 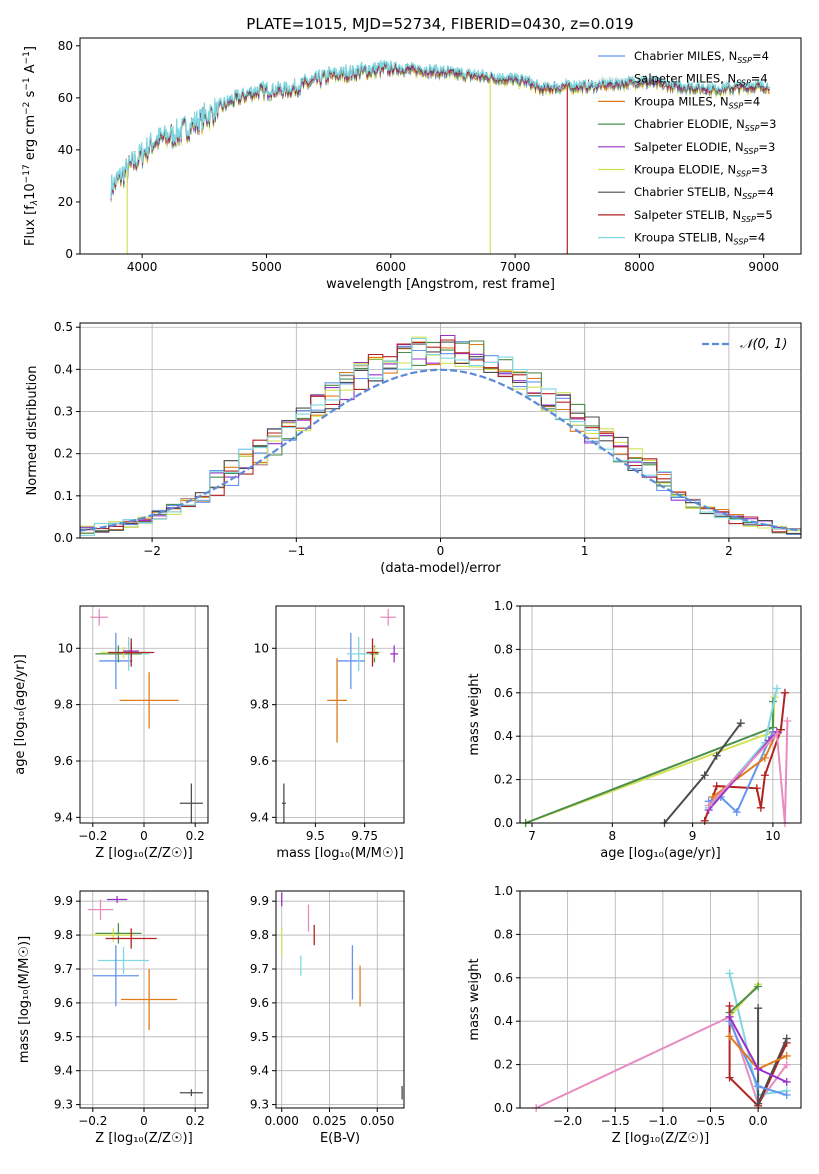 What do you see at coordinates (703, 216) in the screenshot?
I see `legend-label: Salpeter STELIB, NSSP=5` at bounding box center [703, 216].